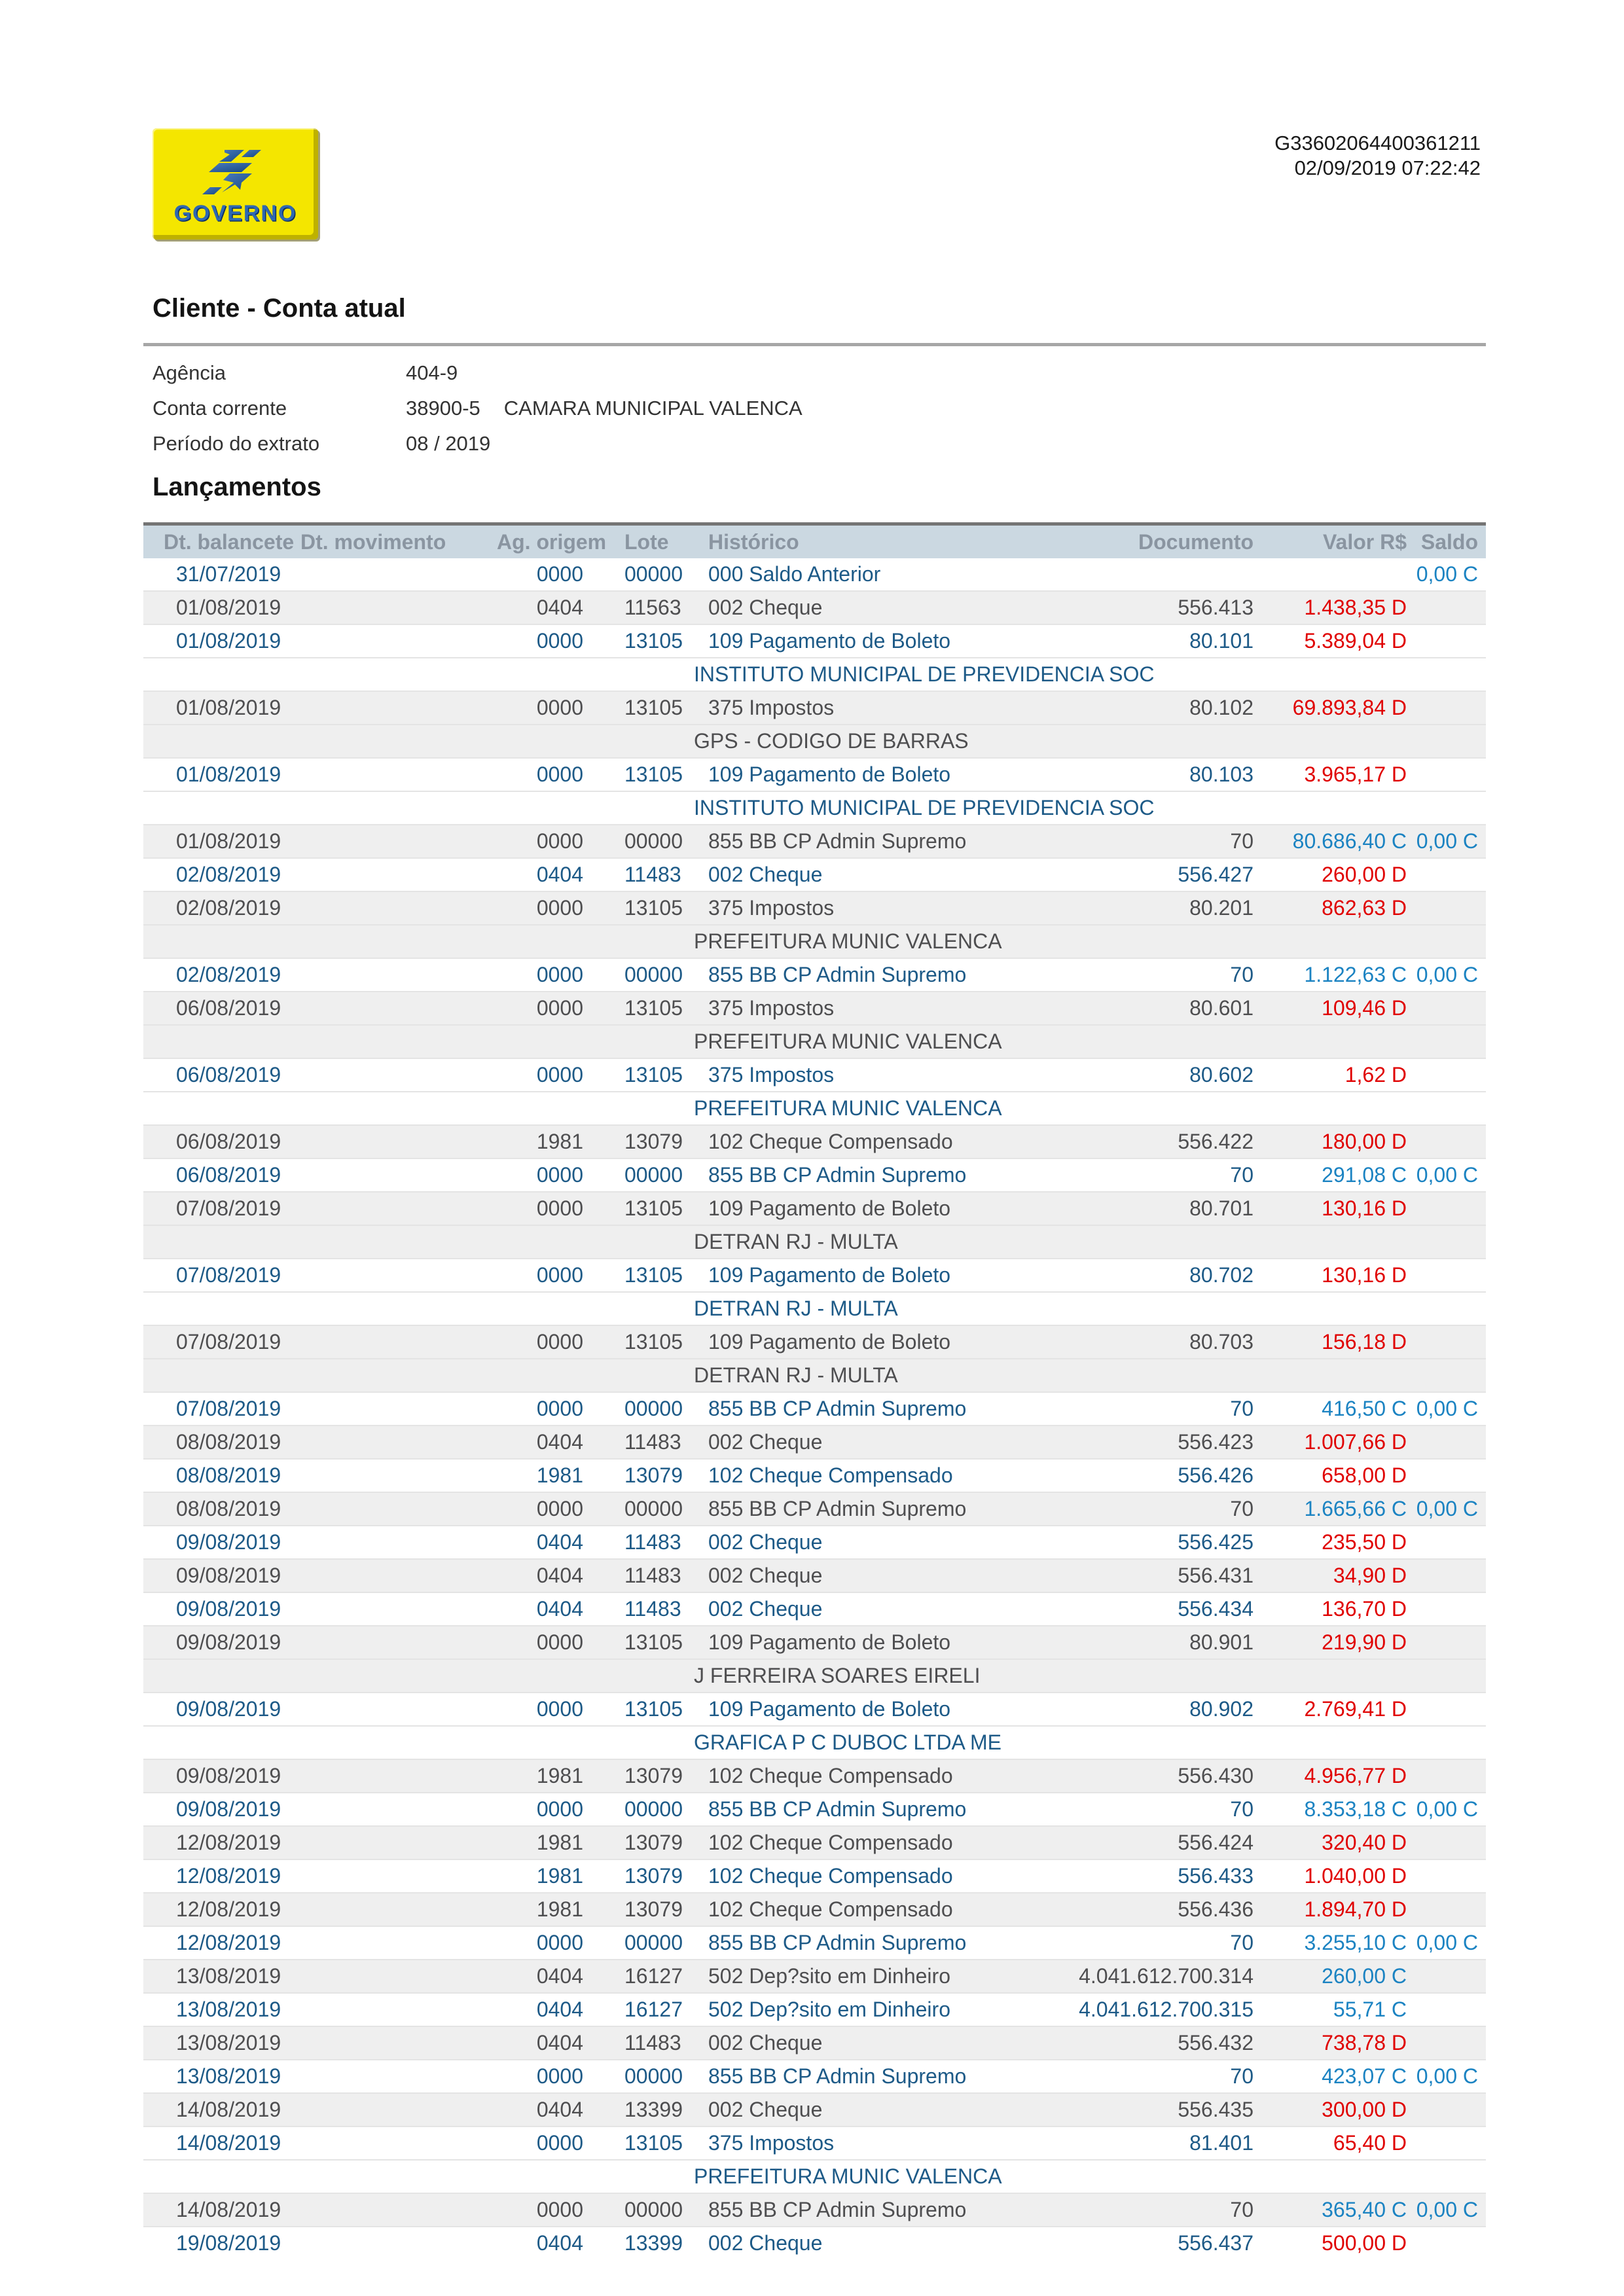 The height and width of the screenshot is (2296, 1624). Describe the element at coordinates (235, 184) in the screenshot. I see `bank-logo: GOVERNO` at that location.